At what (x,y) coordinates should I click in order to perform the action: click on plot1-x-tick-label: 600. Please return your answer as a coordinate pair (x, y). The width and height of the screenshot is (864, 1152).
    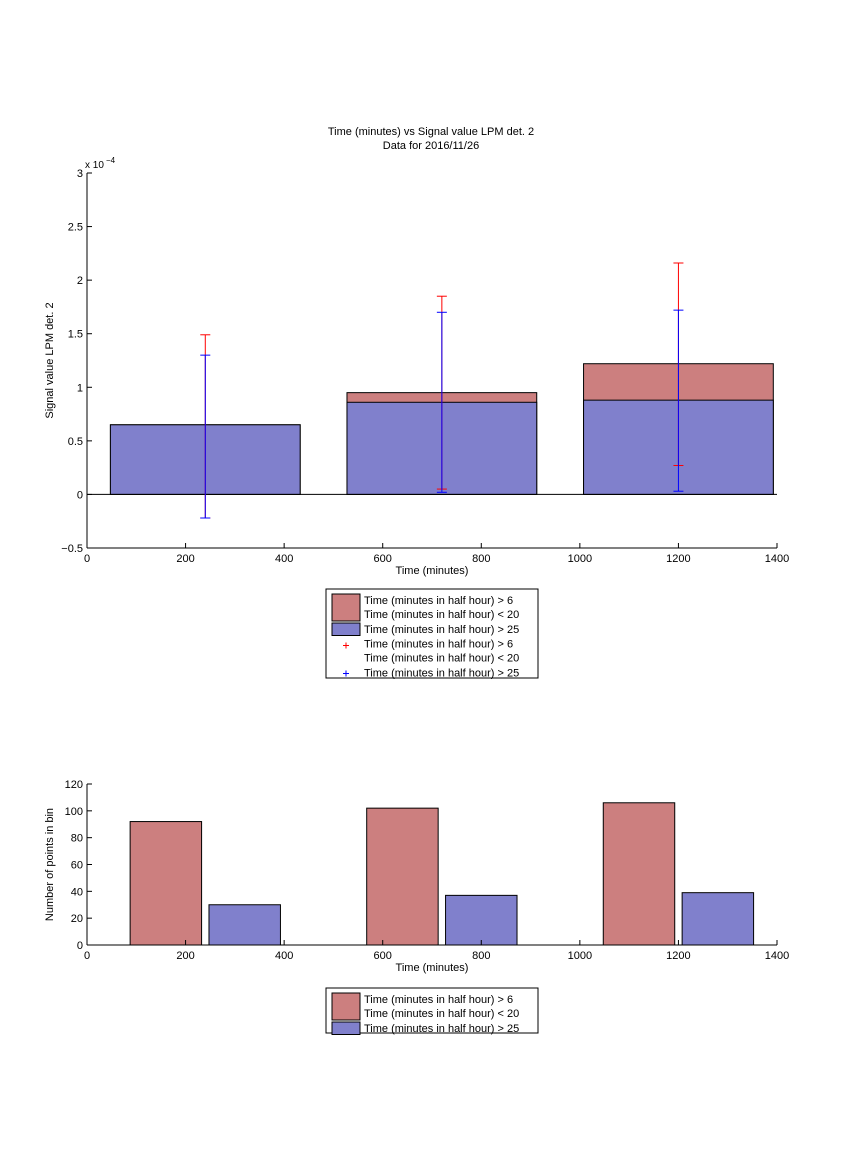
    Looking at the image, I should click on (383, 559).